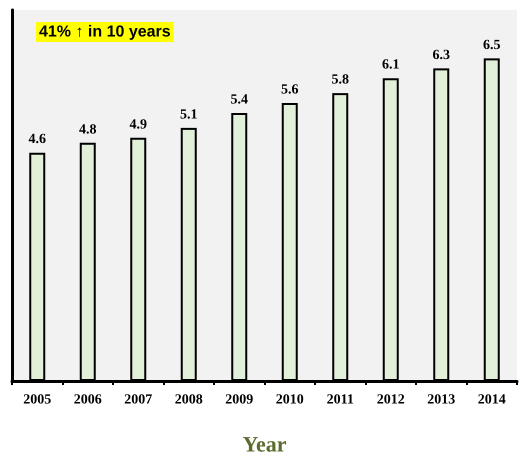 The height and width of the screenshot is (460, 531). I want to click on data-label: 5.6, so click(289, 90).